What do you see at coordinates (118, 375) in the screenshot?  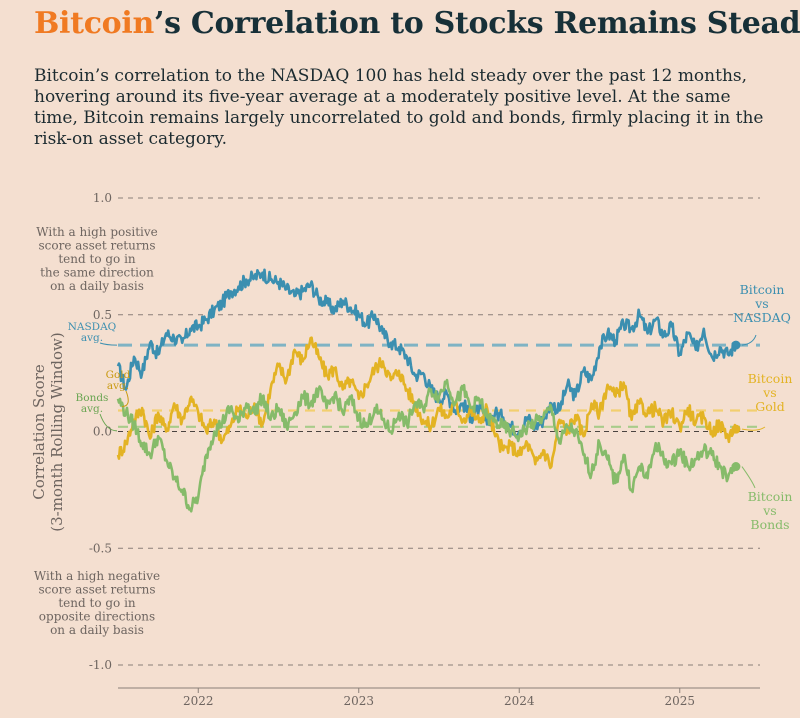 I see `avg-label-line: Gold` at bounding box center [118, 375].